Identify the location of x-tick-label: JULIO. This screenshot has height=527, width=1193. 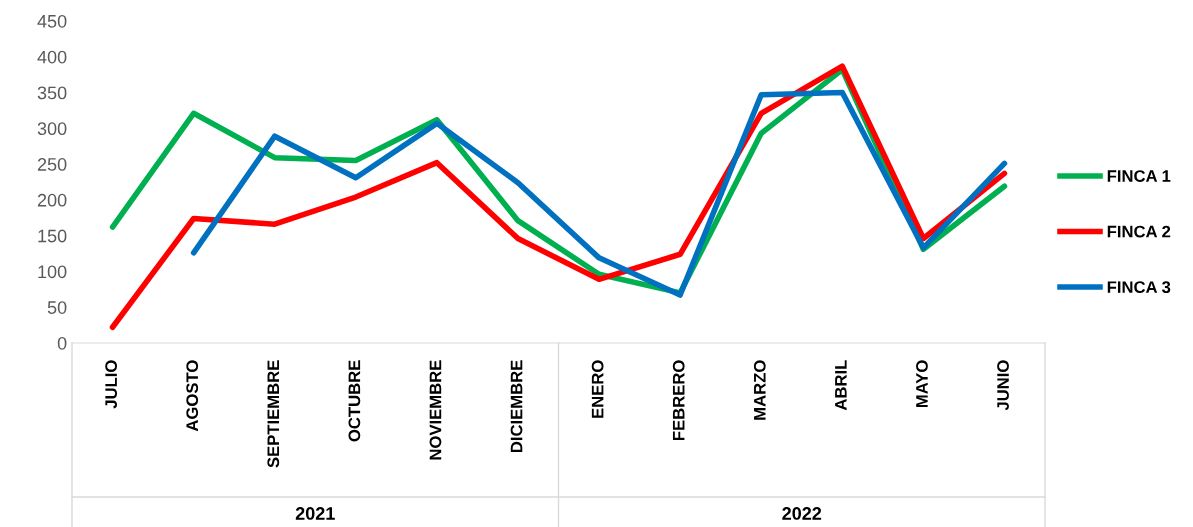
(111, 384).